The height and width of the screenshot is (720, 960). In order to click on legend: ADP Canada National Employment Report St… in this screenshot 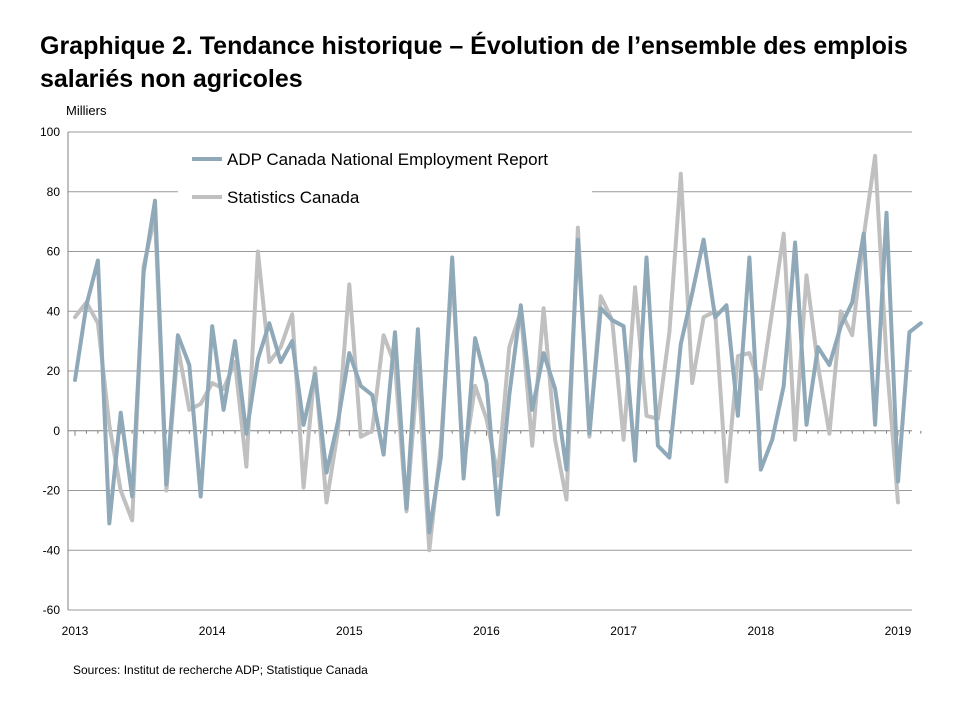, I will do `click(385, 178)`.